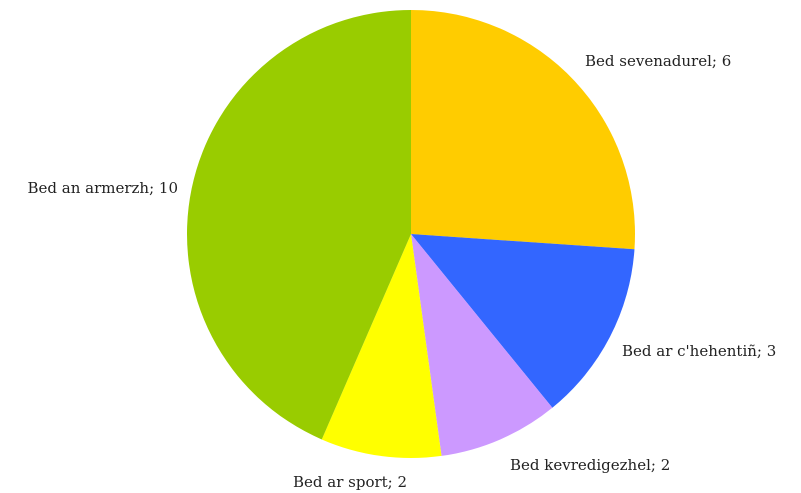 The image size is (801, 493). I want to click on slice-label: Bed ar c'hehentiñ; 3, so click(699, 351).